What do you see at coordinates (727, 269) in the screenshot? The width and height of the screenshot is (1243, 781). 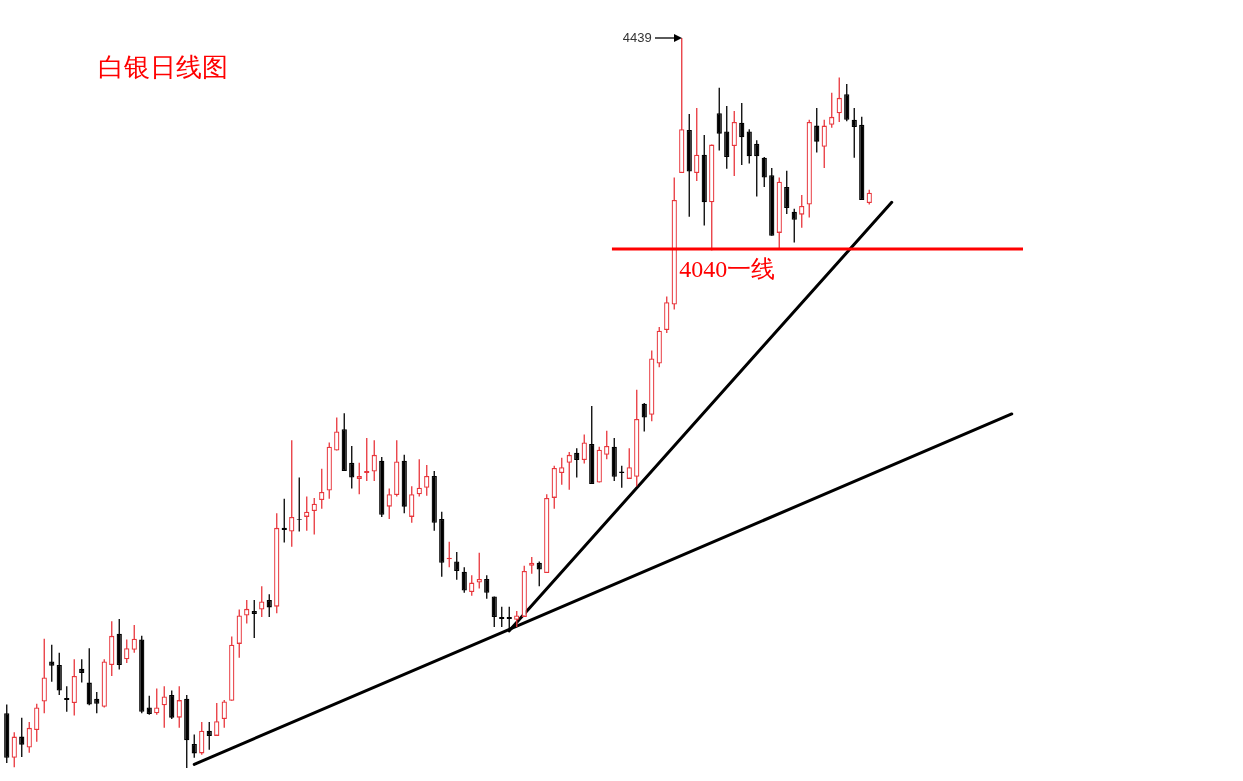 I see `ref-line-label: 4040一线` at bounding box center [727, 269].